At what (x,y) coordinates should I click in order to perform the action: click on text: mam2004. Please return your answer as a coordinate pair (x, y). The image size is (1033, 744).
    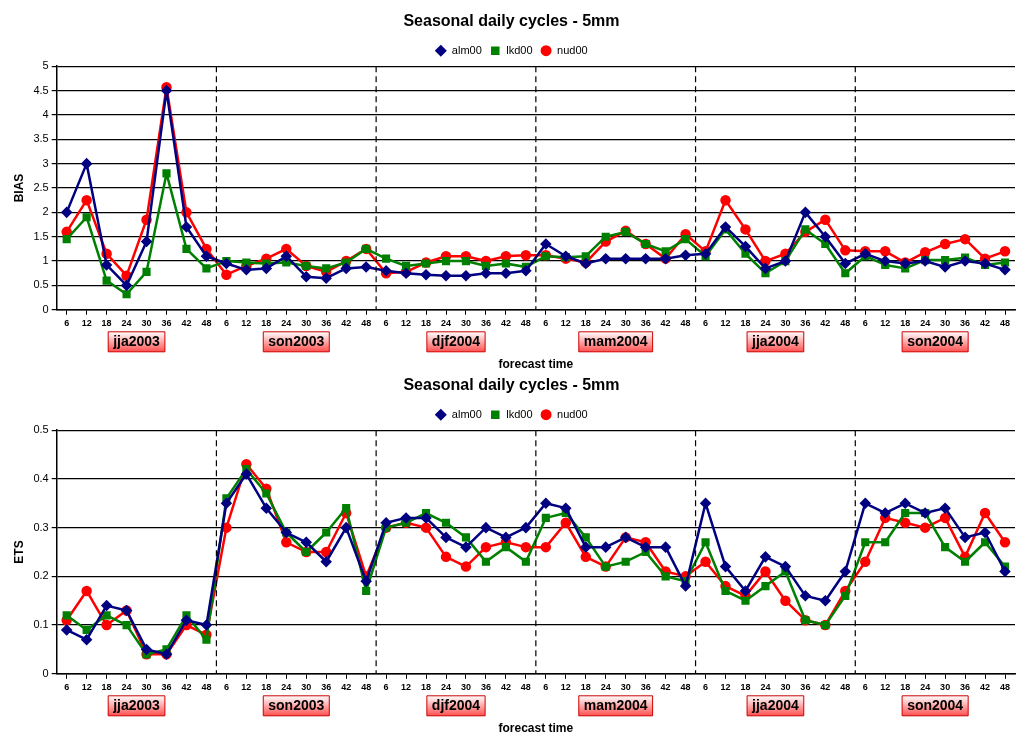
    Looking at the image, I should click on (615, 341).